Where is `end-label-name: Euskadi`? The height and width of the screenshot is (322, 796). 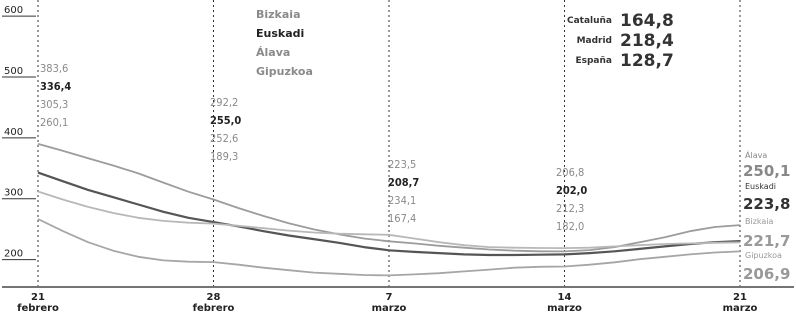 end-label-name: Euskadi is located at coordinates (760, 186).